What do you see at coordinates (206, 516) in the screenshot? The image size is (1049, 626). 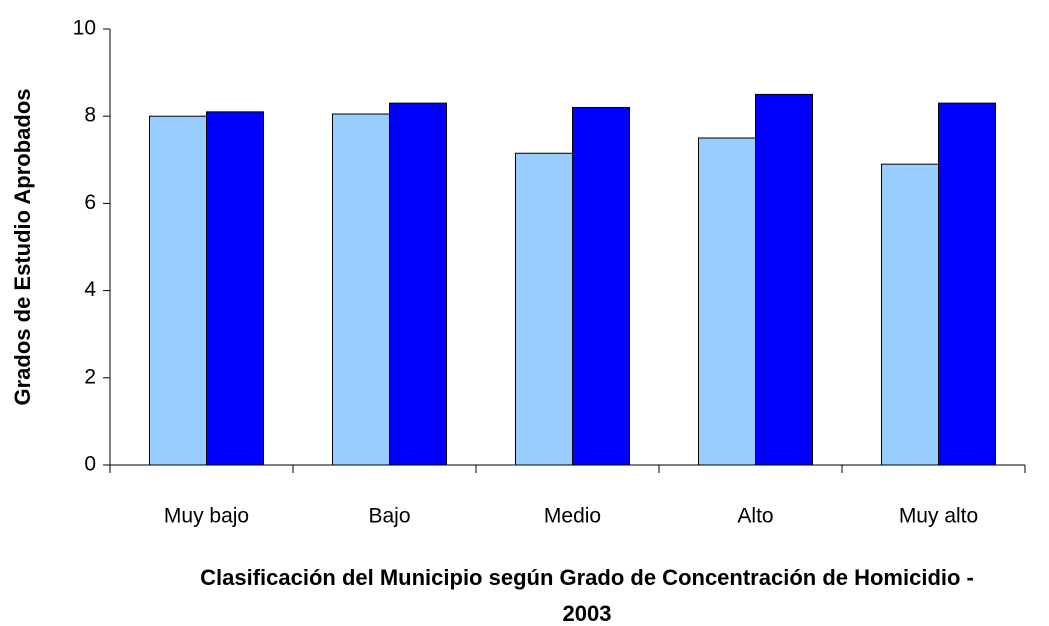 I see `x-tick-label: Muy bajo` at bounding box center [206, 516].